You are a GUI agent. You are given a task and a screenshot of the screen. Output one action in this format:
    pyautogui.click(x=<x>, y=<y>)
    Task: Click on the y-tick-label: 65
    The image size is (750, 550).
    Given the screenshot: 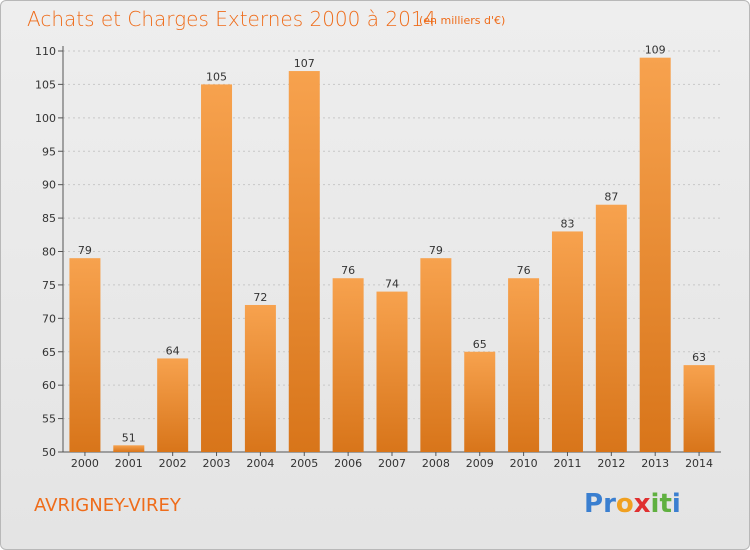 What is the action you would take?
    pyautogui.click(x=49, y=352)
    